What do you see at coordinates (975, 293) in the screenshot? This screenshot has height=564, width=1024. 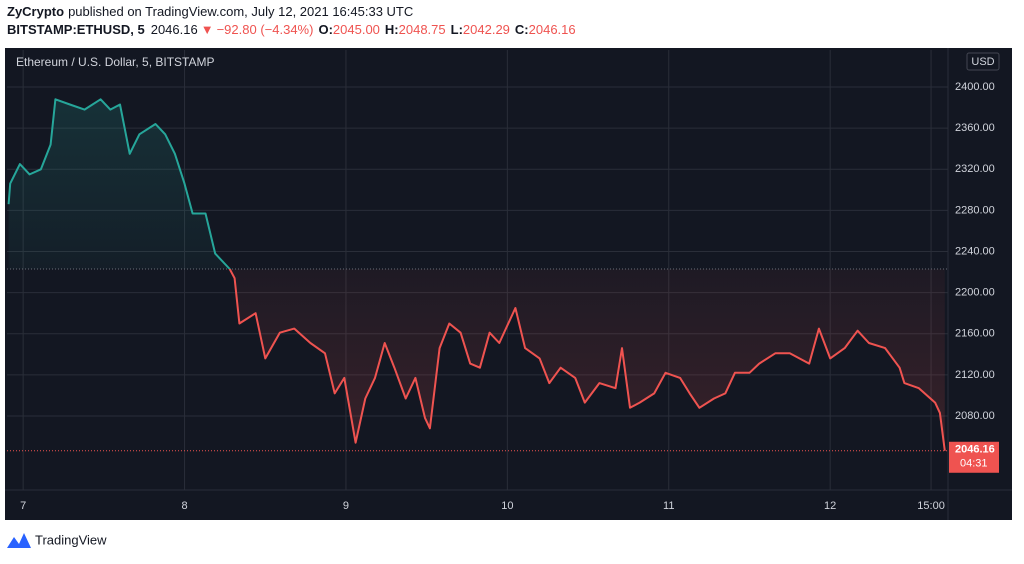 I see `y-tick-label: 2200.00` at bounding box center [975, 293].